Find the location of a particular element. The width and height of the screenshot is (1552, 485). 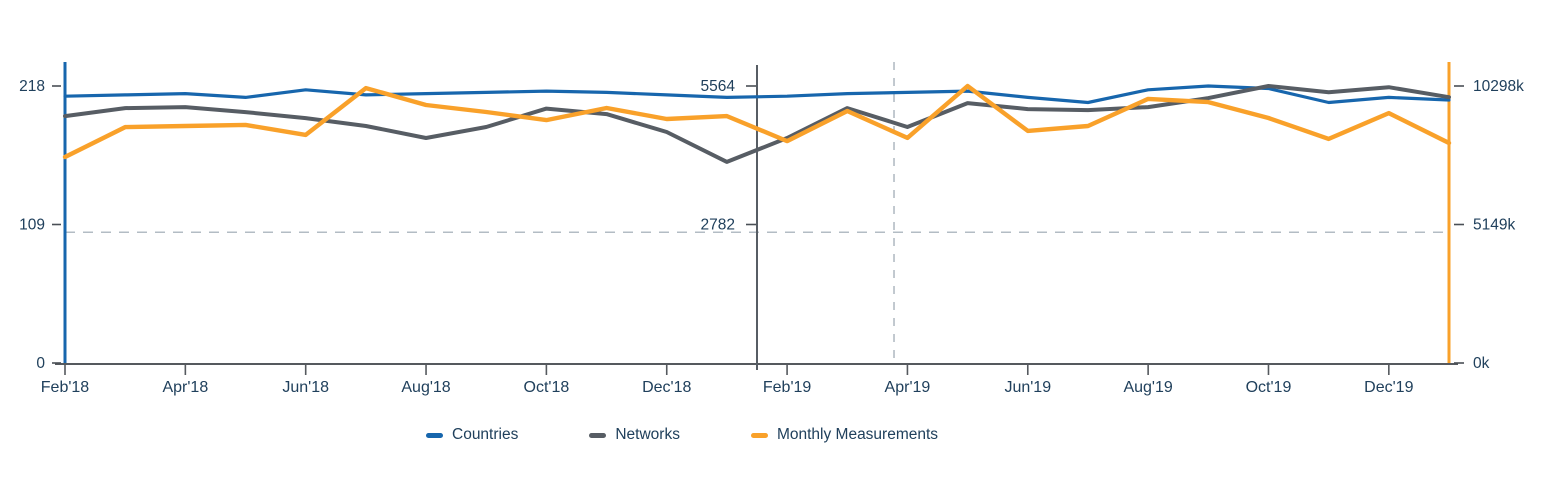

x-tick-label: Aug'18 is located at coordinates (425, 387).